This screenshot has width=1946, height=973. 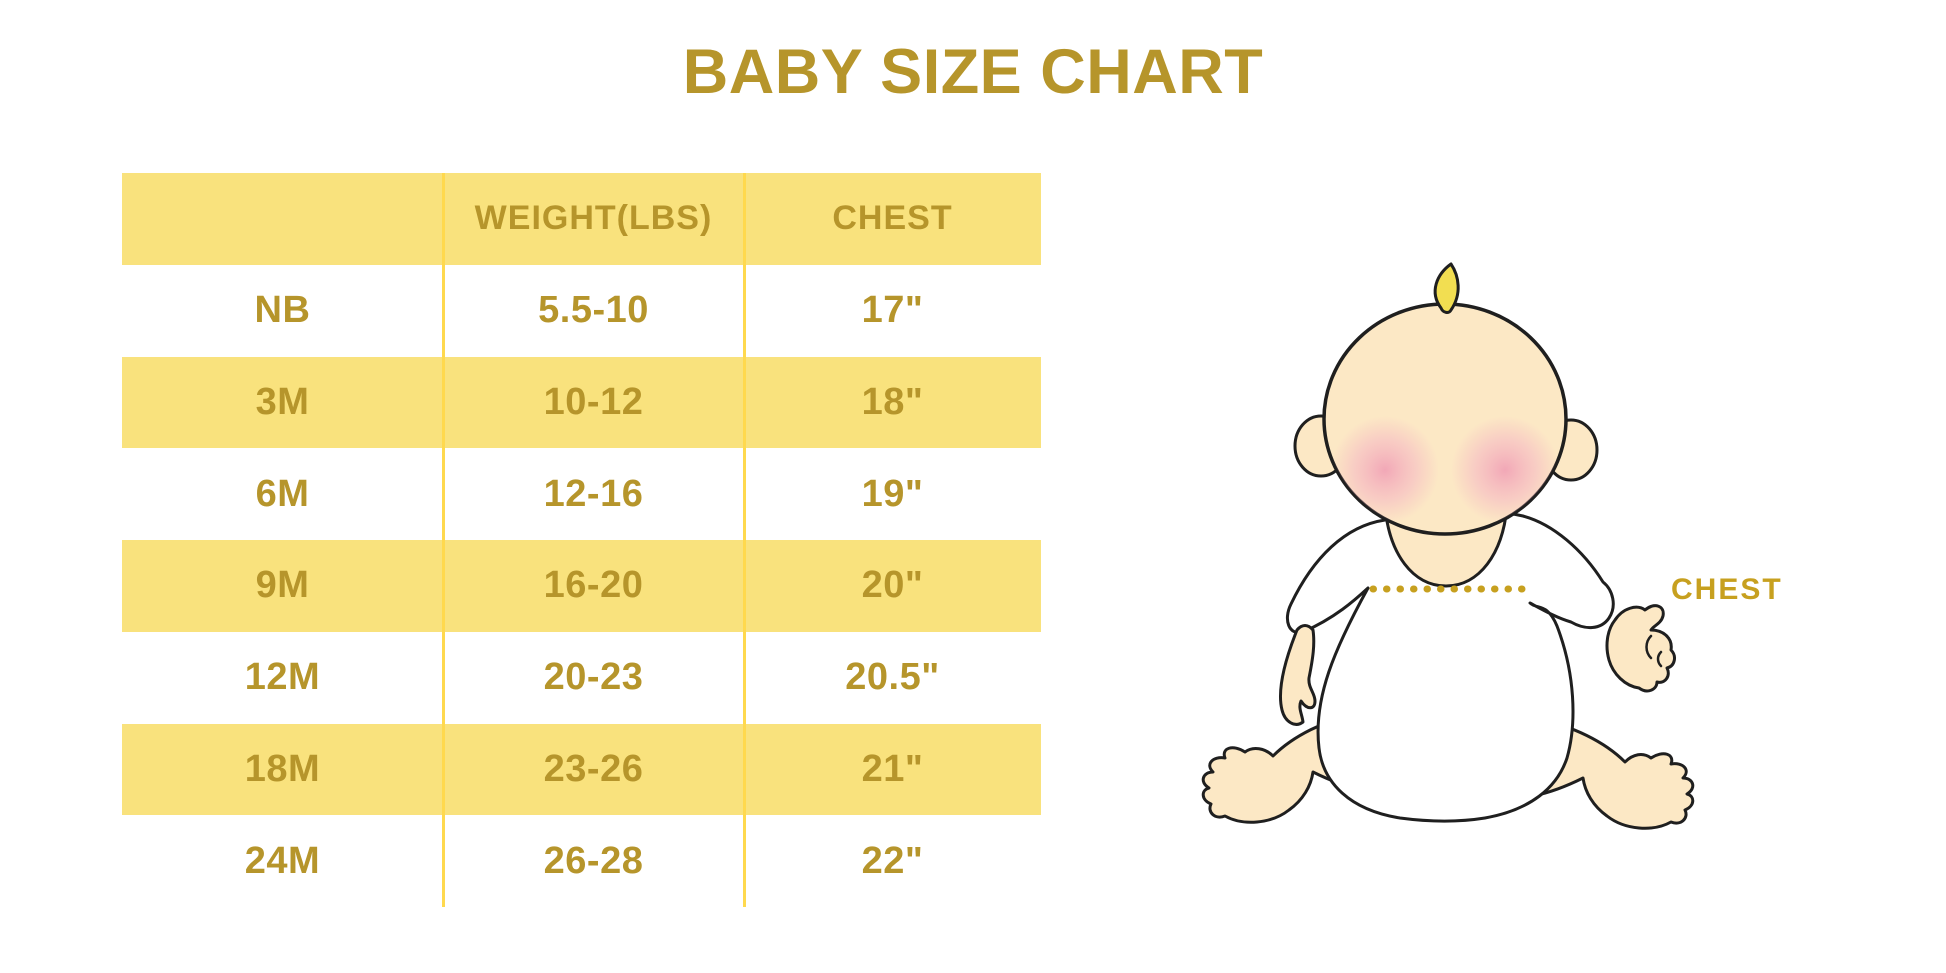 I want to click on size-cell: 24M, so click(x=282, y=860).